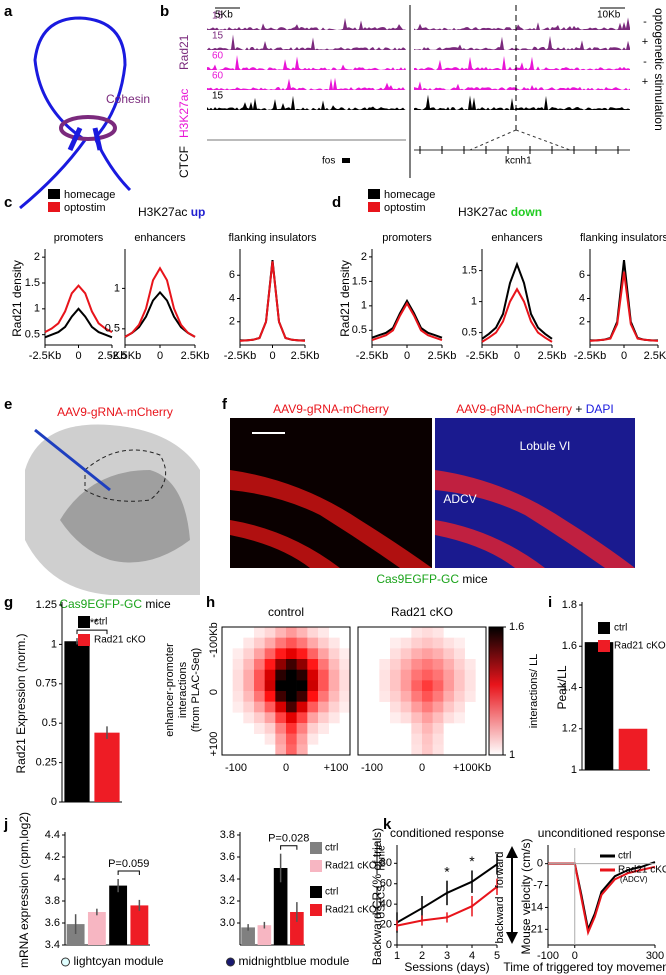  What do you see at coordinates (210, 602) in the screenshot?
I see `panel-label: h` at bounding box center [210, 602].